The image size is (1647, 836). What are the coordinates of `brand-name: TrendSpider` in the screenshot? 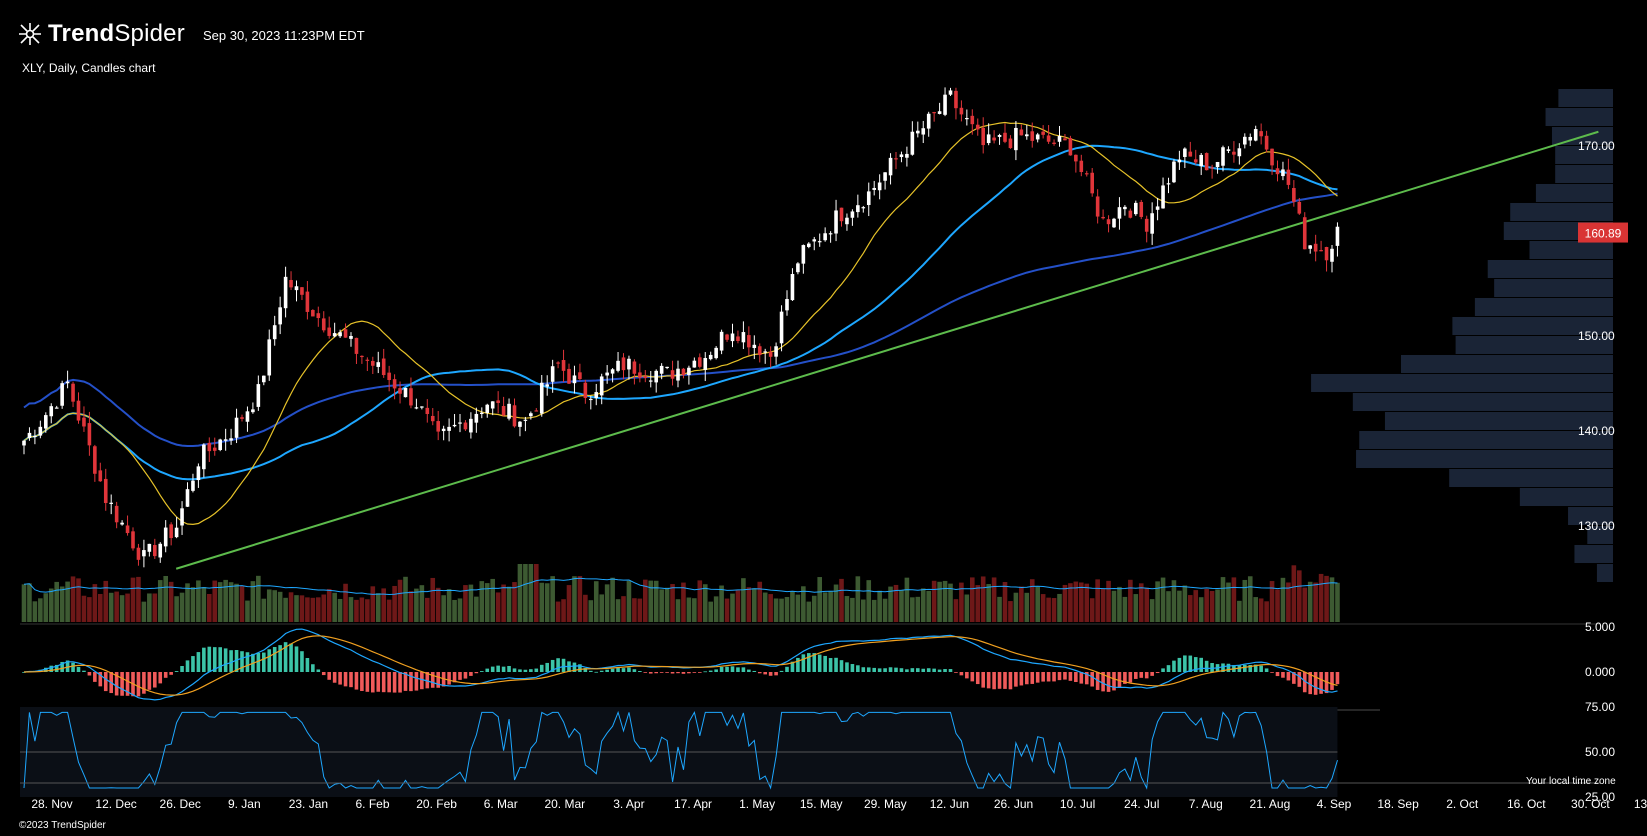 It's located at (116, 34).